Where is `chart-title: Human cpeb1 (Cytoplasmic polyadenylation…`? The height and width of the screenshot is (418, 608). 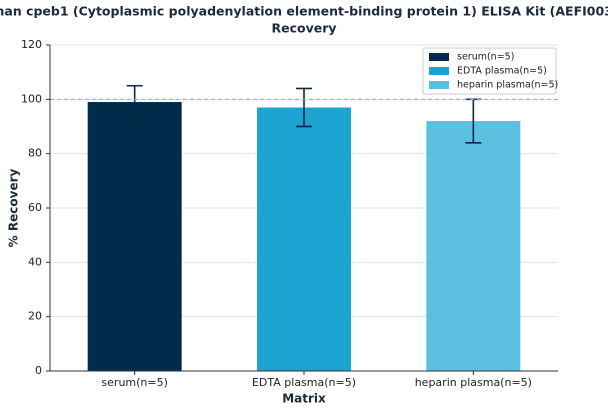 chart-title: Human cpeb1 (Cytoplasmic polyadenylation… is located at coordinates (304, 11).